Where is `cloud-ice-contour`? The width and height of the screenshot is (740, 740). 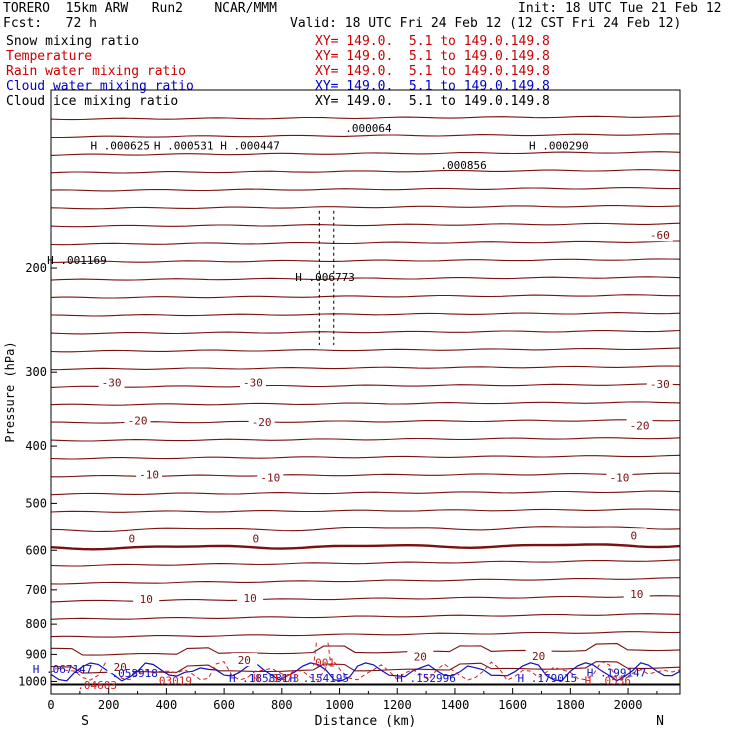 cloud-ice-contour is located at coordinates (326, 278).